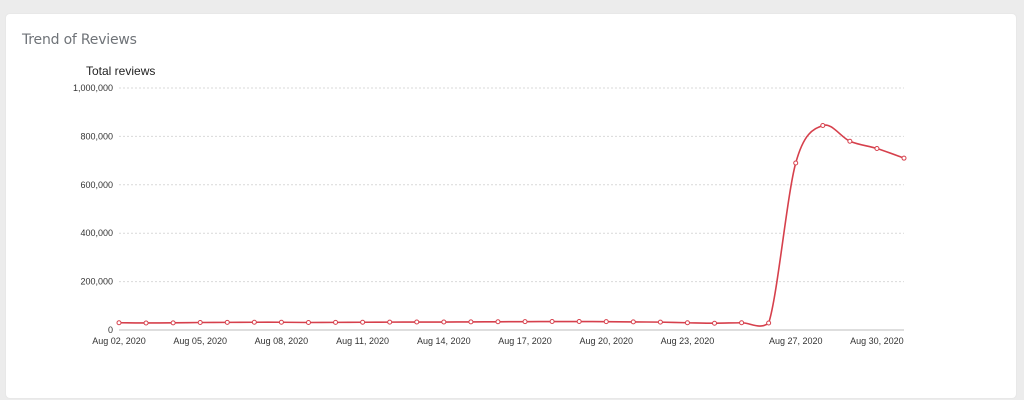 This screenshot has width=1024, height=400. I want to click on x-tick-label: Aug 11, 2020, so click(362, 341).